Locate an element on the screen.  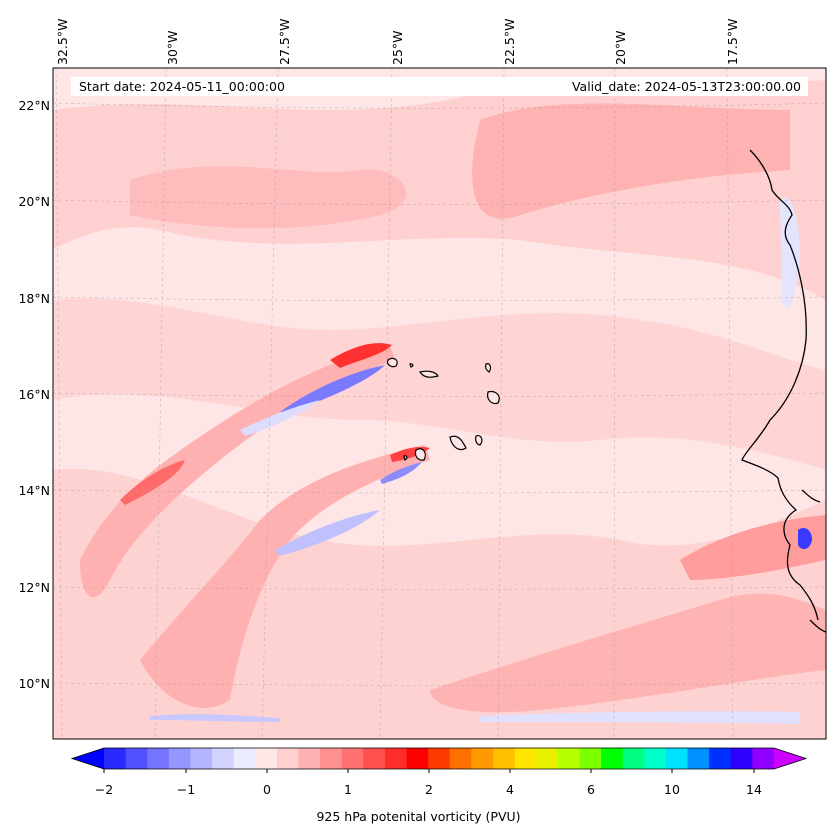
lat-label: 20°N is located at coordinates (34, 201).